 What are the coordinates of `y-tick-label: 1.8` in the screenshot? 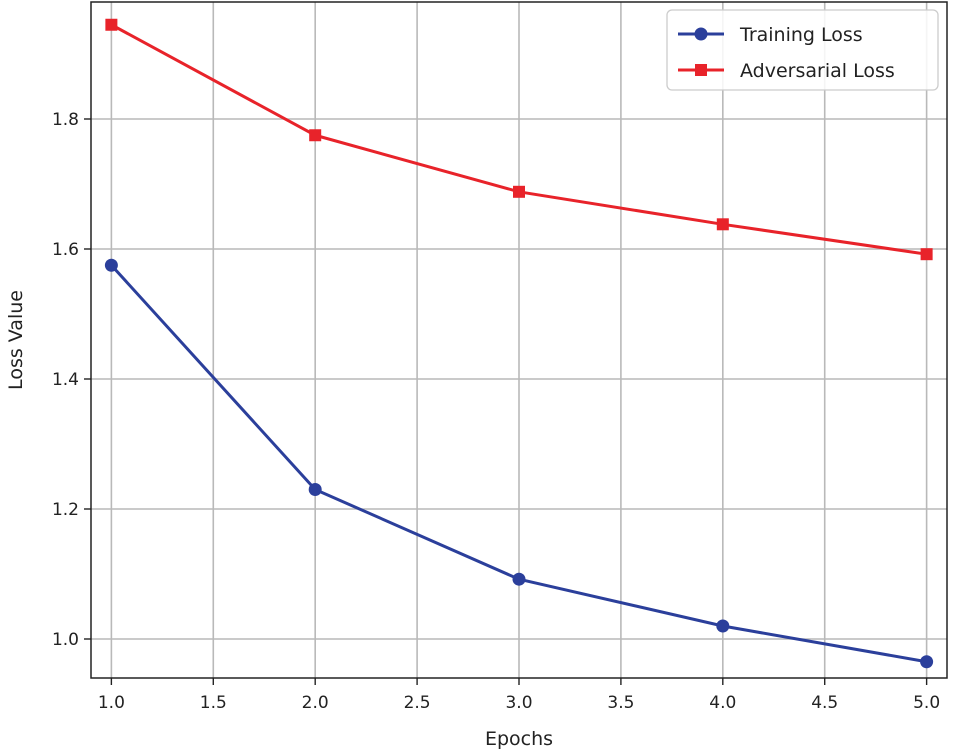 It's located at (65, 120).